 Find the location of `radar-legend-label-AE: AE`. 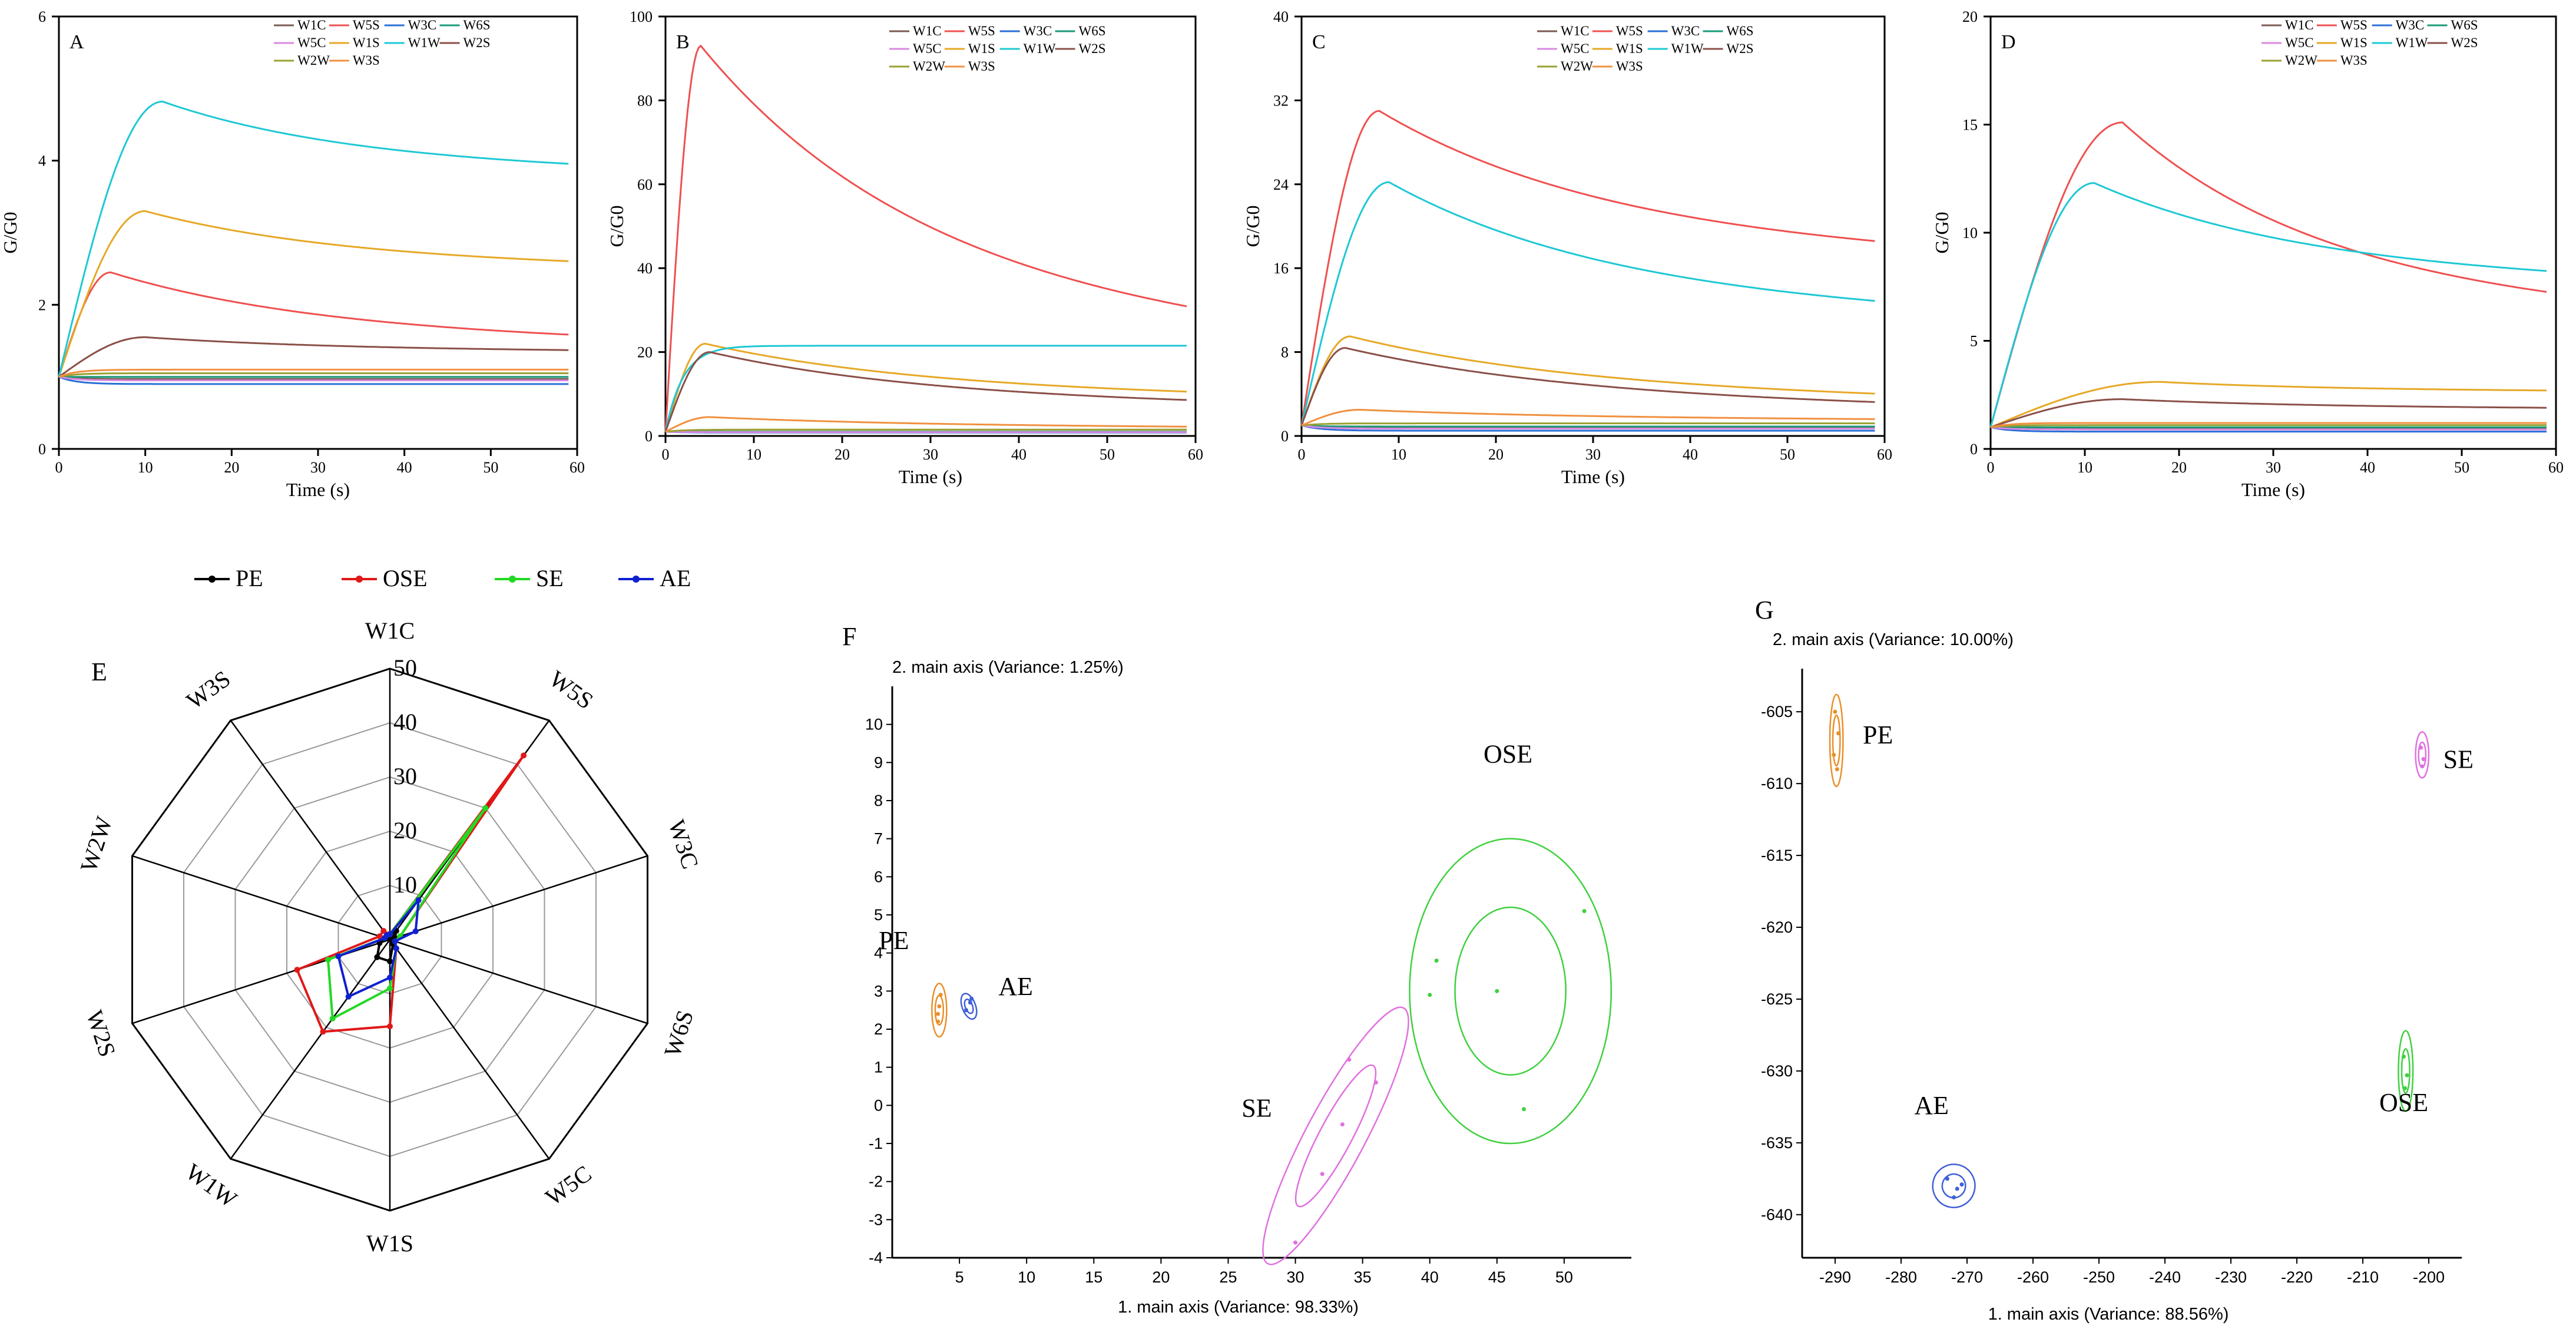

radar-legend-label-AE: AE is located at coordinates (675, 578).